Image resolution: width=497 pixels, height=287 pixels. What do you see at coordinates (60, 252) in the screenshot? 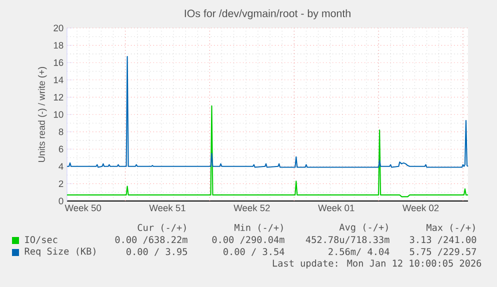
I see `legend-label: Req Size (KB)` at bounding box center [60, 252].